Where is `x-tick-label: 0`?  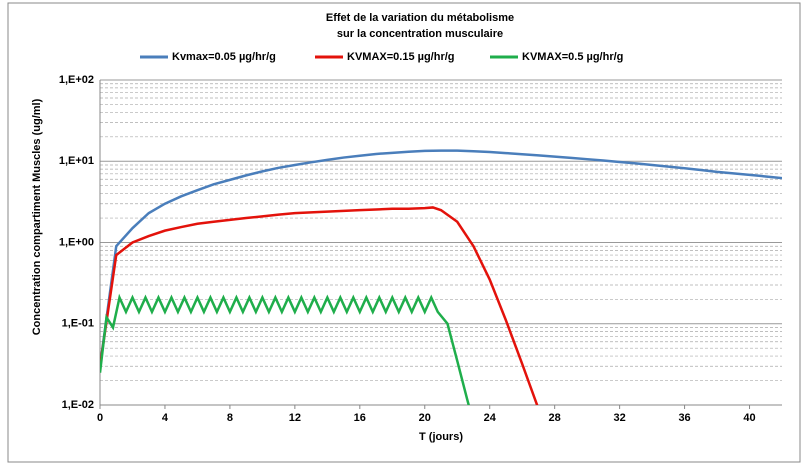
x-tick-label: 0 is located at coordinates (100, 418).